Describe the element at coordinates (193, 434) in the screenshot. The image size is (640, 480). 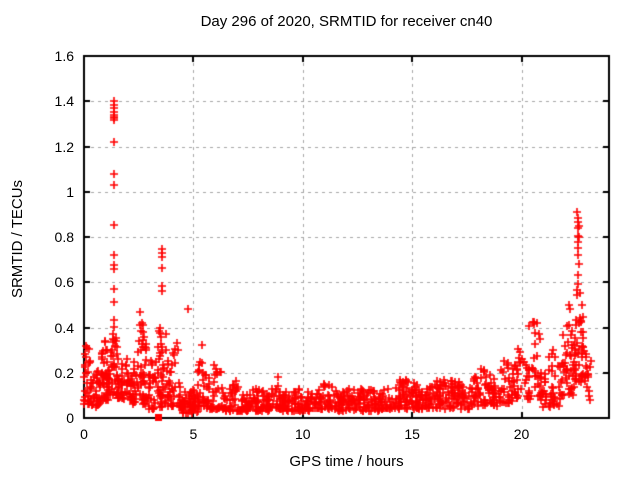
I see `x-tick-label: 5` at that location.